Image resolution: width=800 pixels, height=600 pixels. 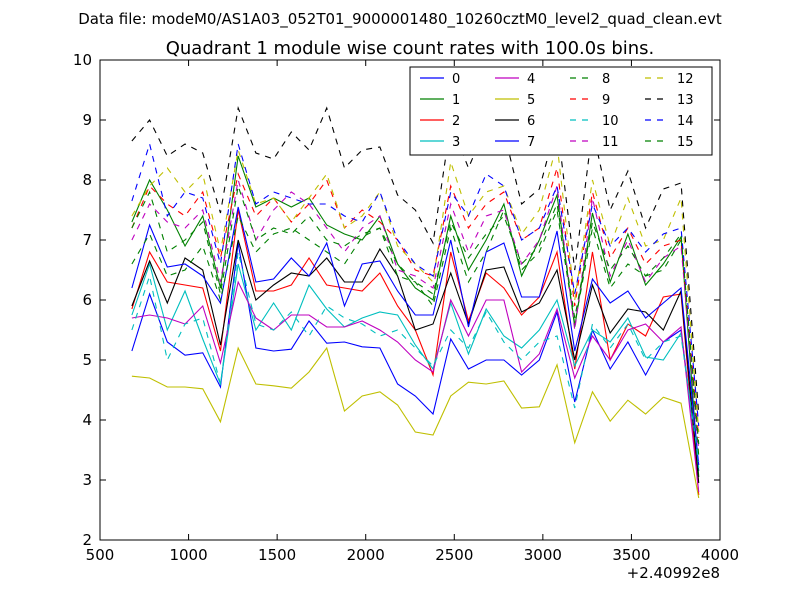 What do you see at coordinates (610, 121) in the screenshot?
I see `legend-label-10: 10` at bounding box center [610, 121].